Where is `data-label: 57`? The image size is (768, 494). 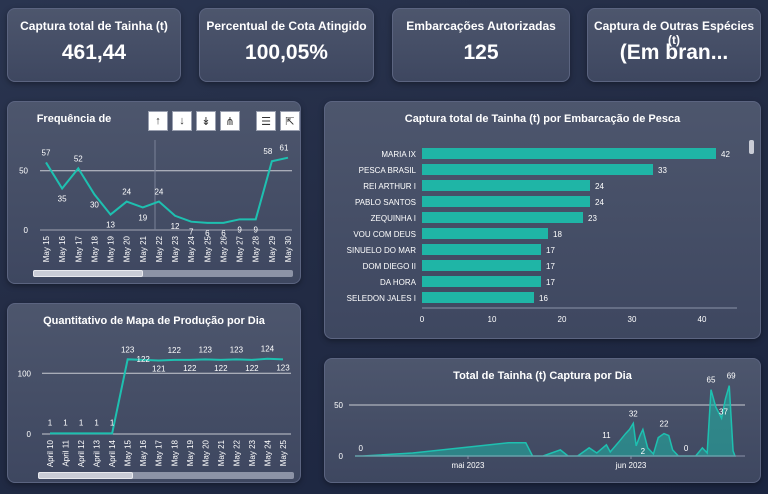 data-label: 57 is located at coordinates (46, 152).